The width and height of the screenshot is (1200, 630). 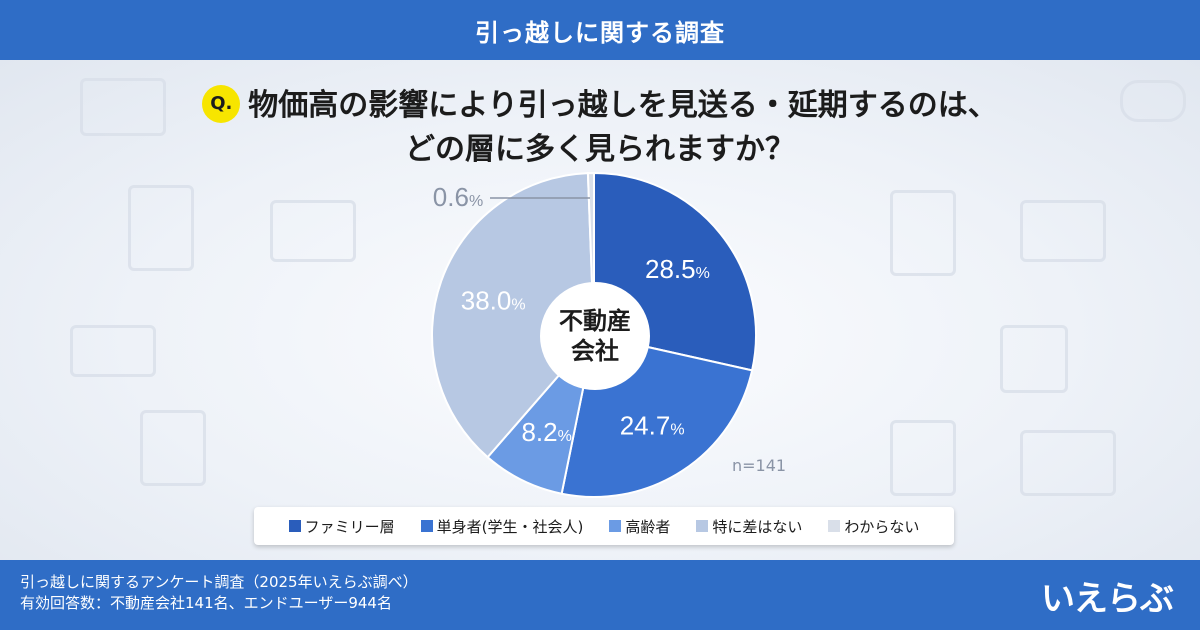 I want to click on chart-legend: ファミリー層 単身者(学生・社会人) 高齢者 特に差はない わからない, so click(x=604, y=526).